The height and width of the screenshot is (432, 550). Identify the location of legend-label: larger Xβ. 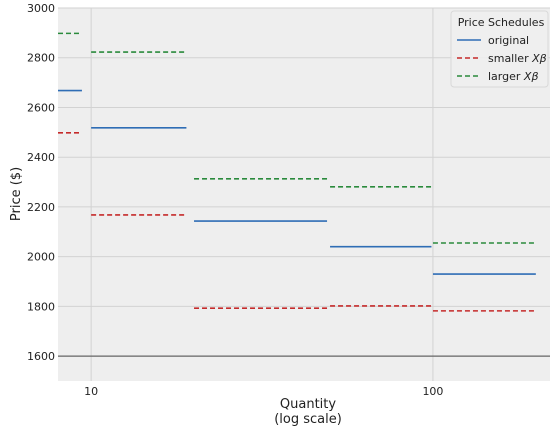
(513, 76).